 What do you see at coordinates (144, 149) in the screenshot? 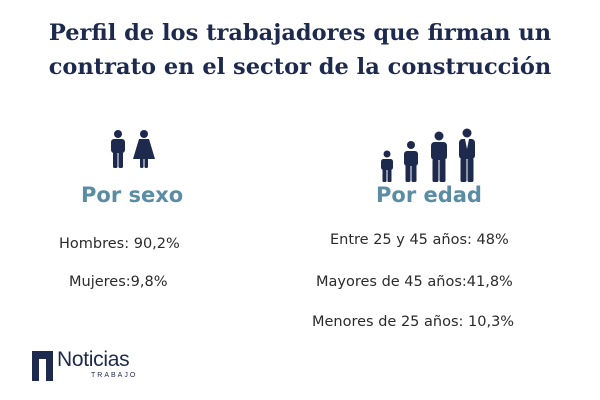
I see `woman-icon` at bounding box center [144, 149].